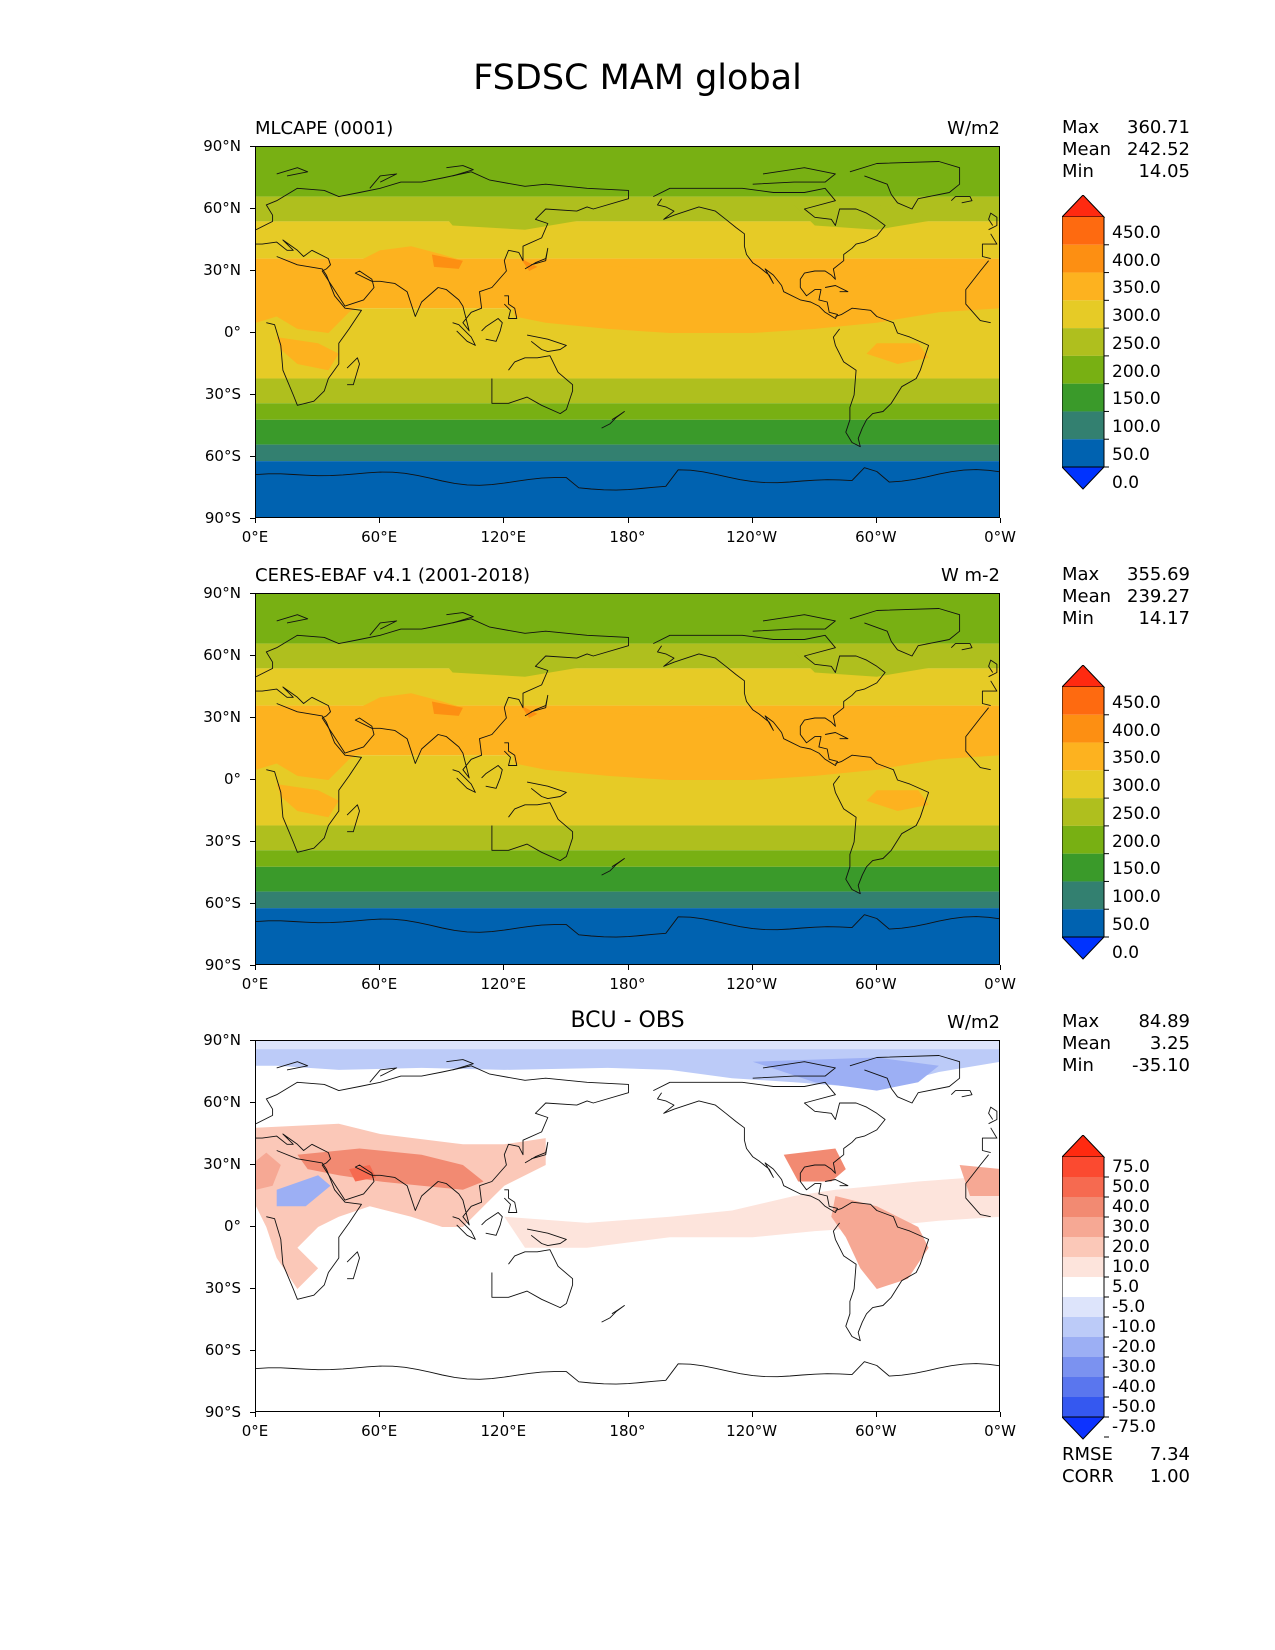 The width and height of the screenshot is (1275, 1650). I want to click on min-value: 14.17, so click(1164, 618).